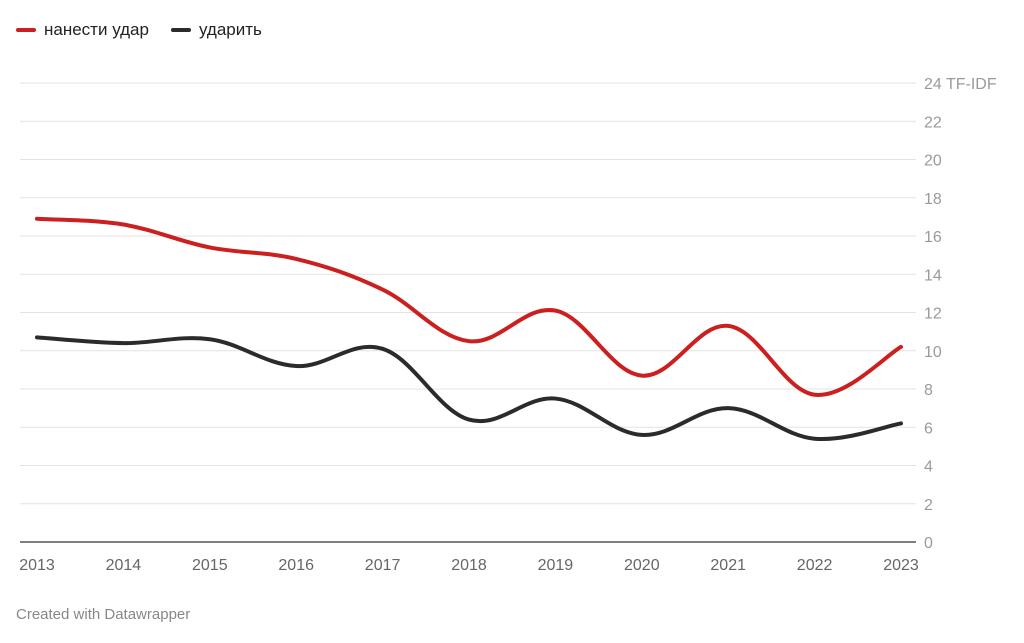 The height and width of the screenshot is (643, 1024). I want to click on legend-item-series-1: нанести удар, so click(82, 30).